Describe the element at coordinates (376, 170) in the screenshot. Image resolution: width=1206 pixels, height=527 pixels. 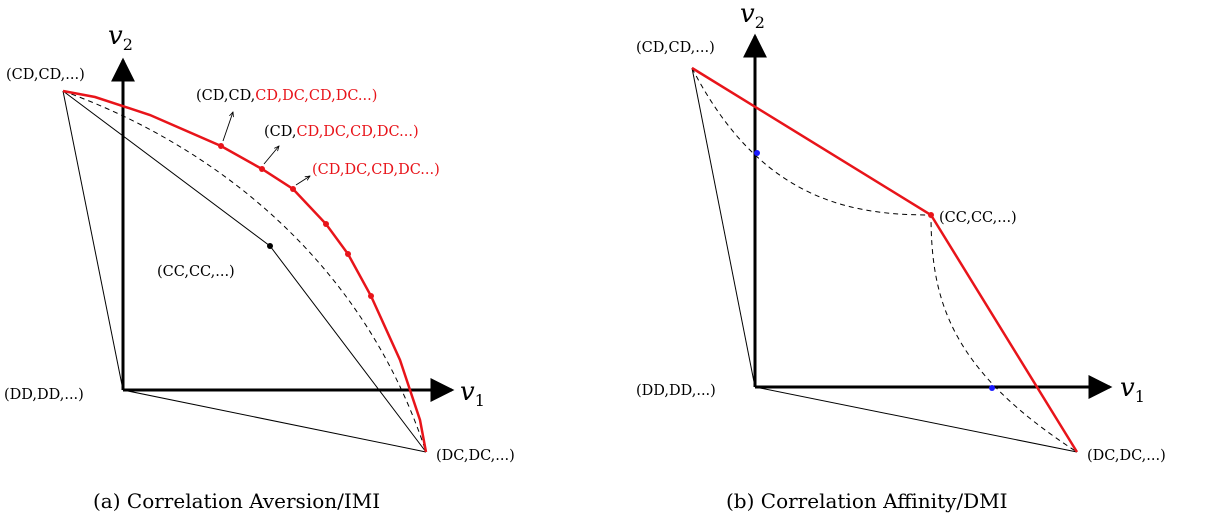
I see `label-sequence-3: (CD,DC,CD,DC...)` at that location.